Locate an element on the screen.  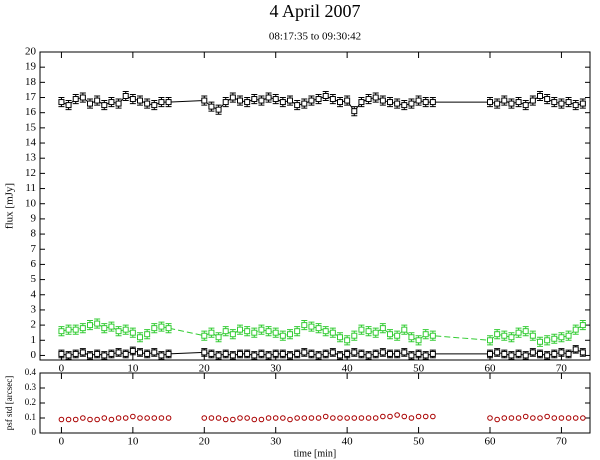
x-tick-label: 0 is located at coordinates (62, 369).